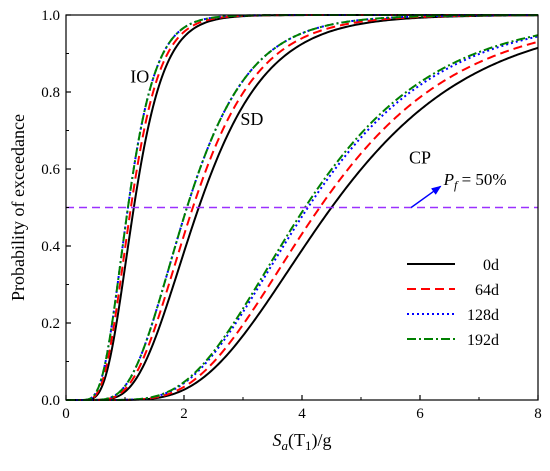 This screenshot has width=550, height=471. Describe the element at coordinates (487, 290) in the screenshot. I see `legend-label-64d: 64d` at that location.